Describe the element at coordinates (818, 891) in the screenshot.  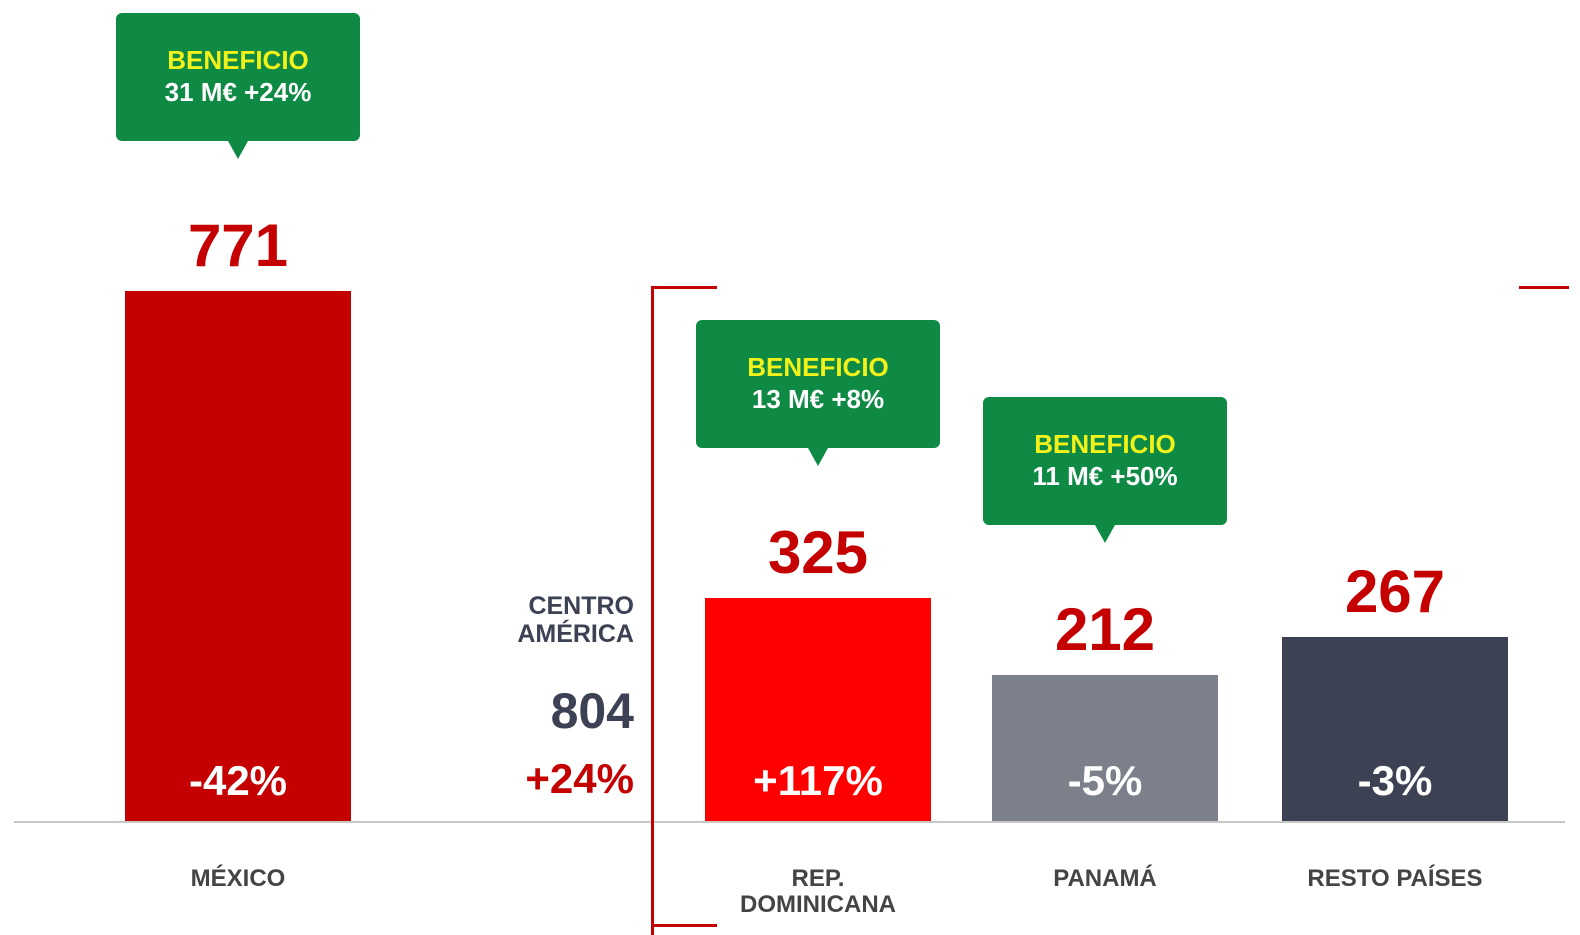
I see `category-label: REP. DOMINICANA` at that location.